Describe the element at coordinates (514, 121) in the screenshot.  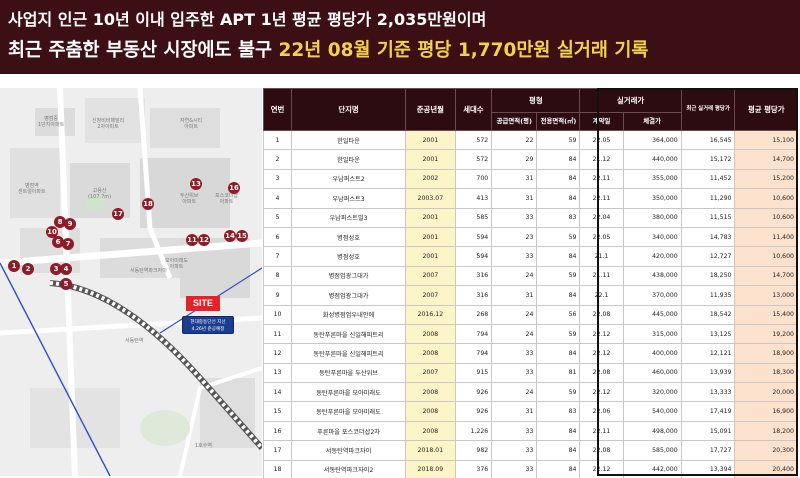
I see `col-header-supply: 공급면적(평)` at that location.